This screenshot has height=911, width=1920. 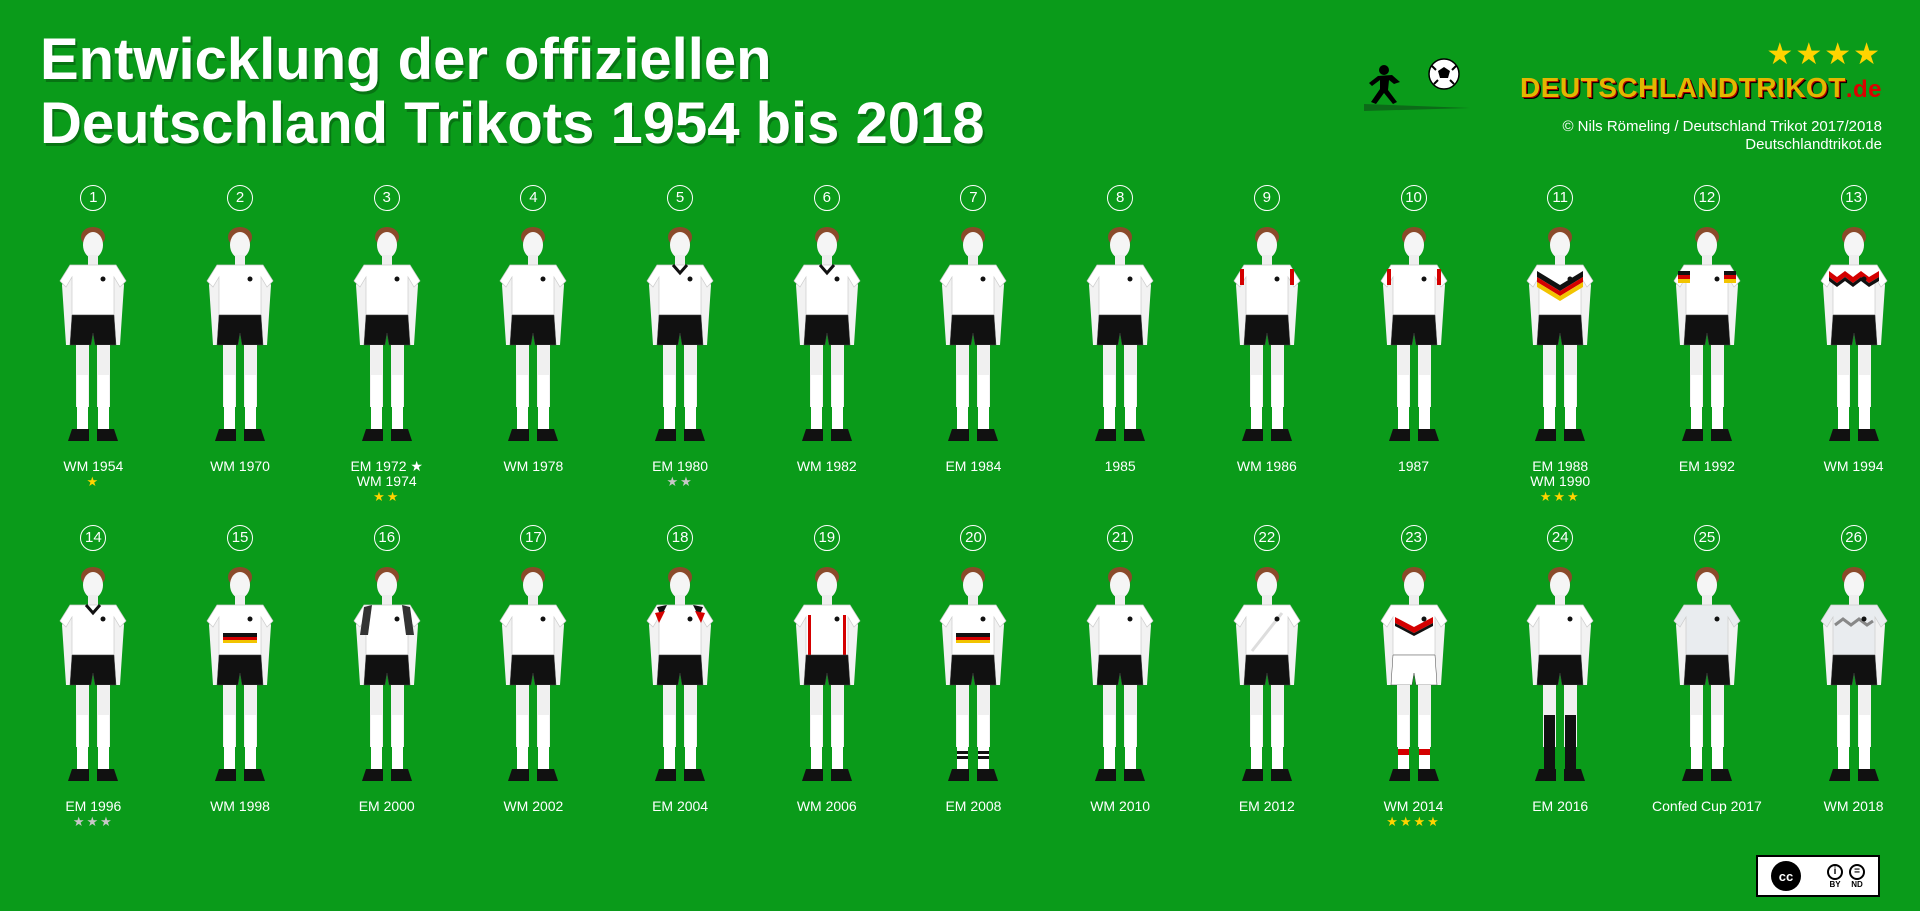 What do you see at coordinates (1863, 89) in the screenshot?
I see `brand-logo-tld: .de` at bounding box center [1863, 89].